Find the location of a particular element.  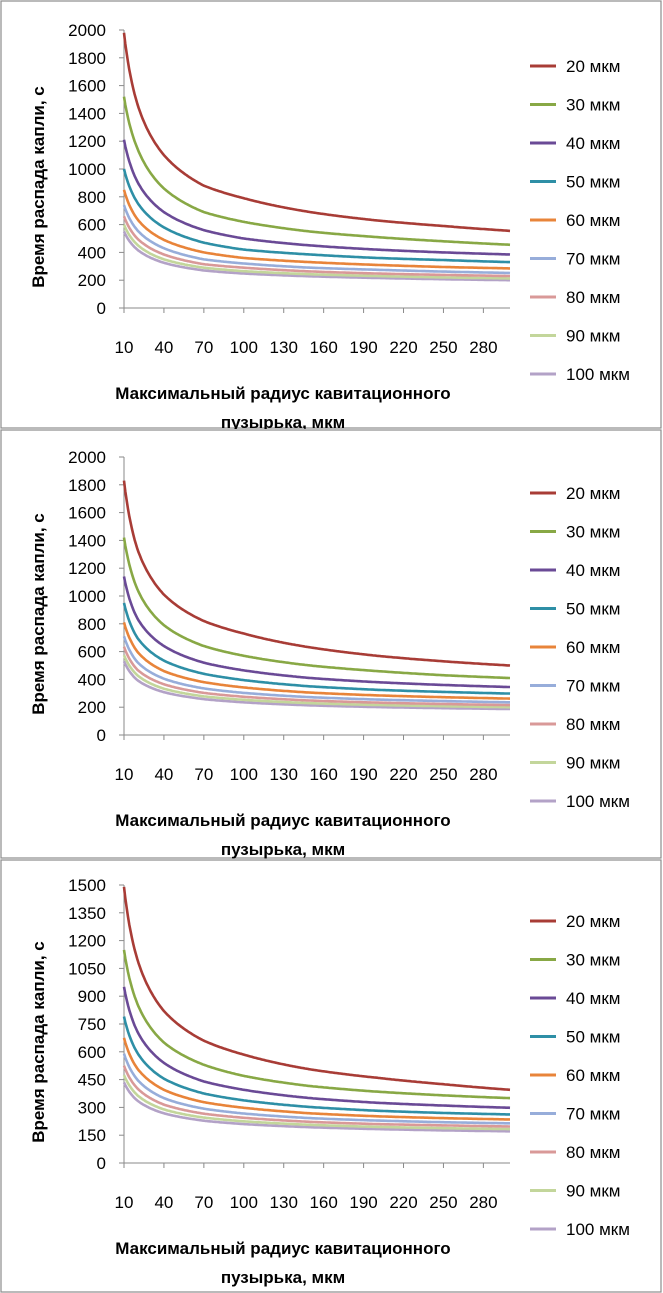

y-tick-label: 1050 is located at coordinates (87, 968).